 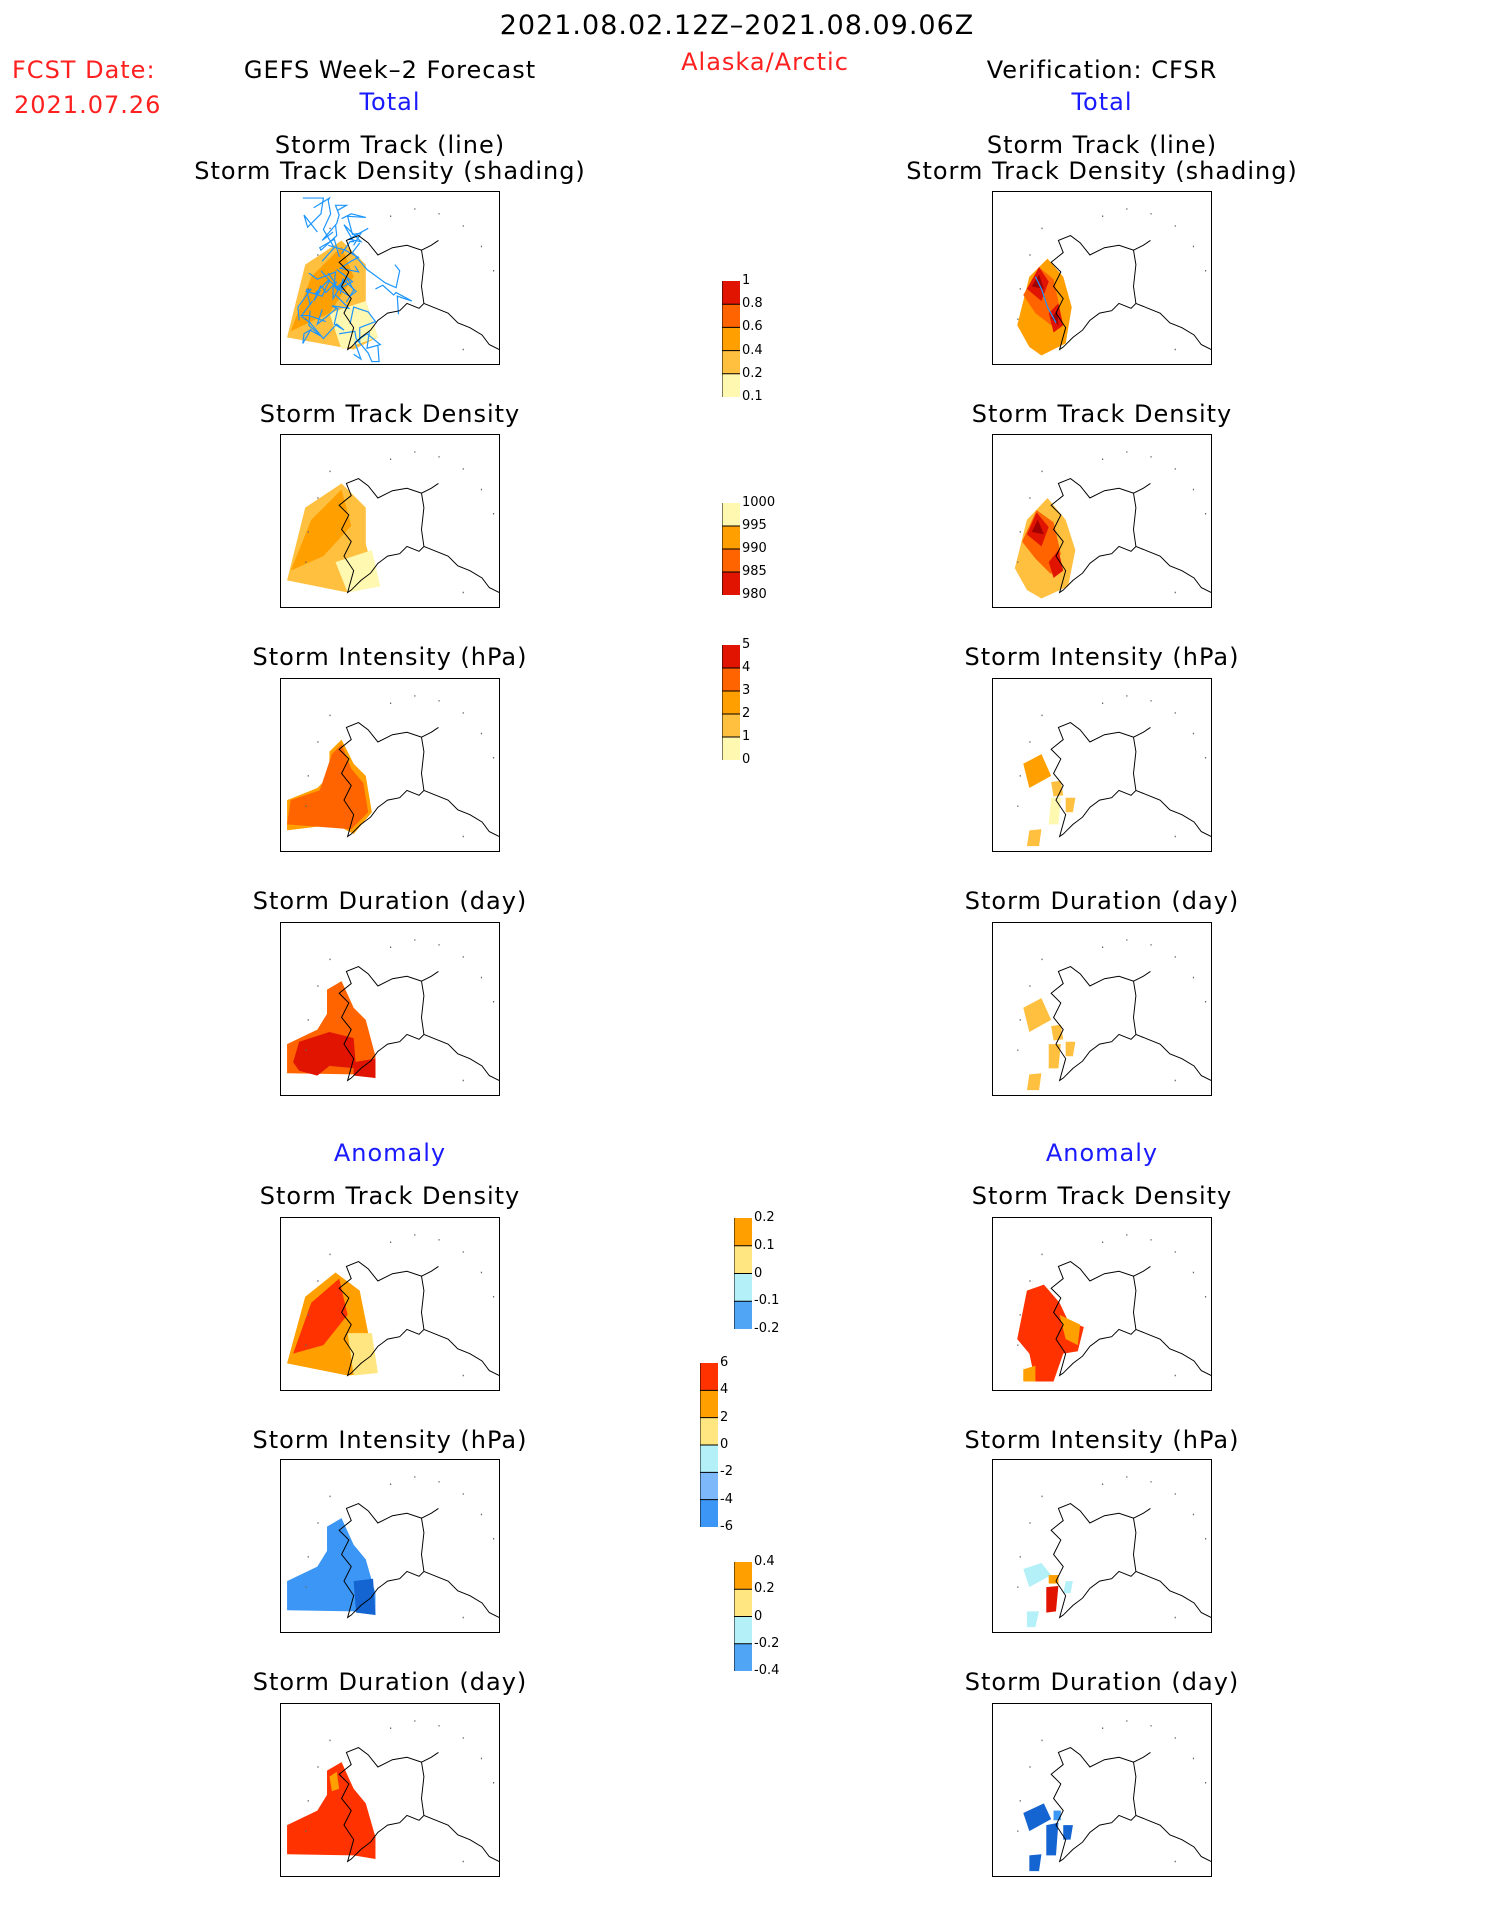 I want to click on fcst-date: 2021.07.26, so click(x=88, y=105).